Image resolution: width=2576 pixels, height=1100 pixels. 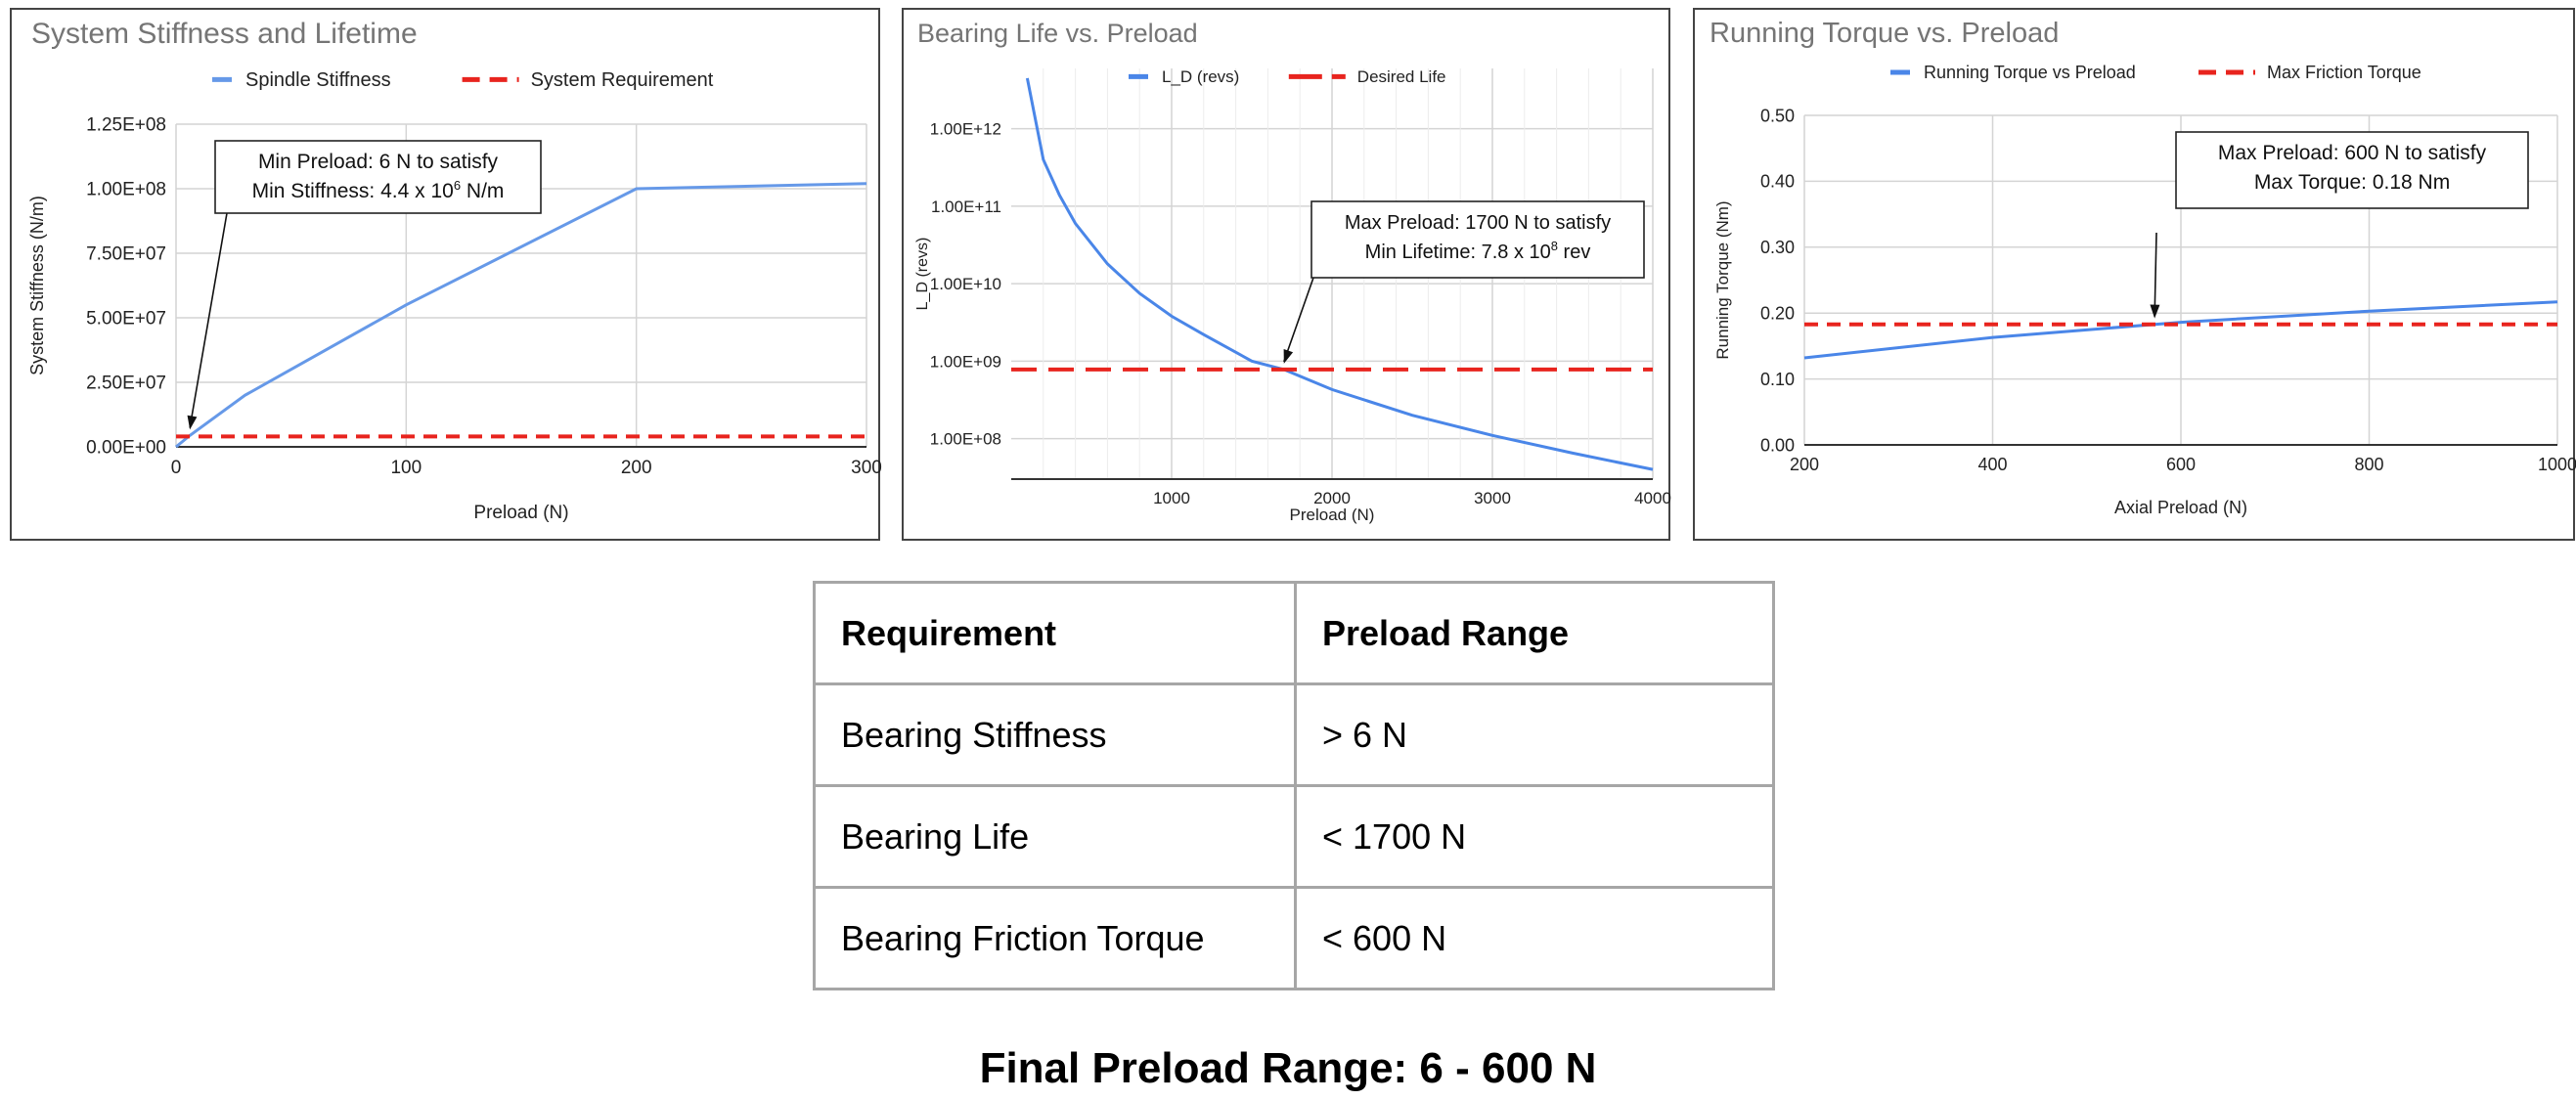 What do you see at coordinates (1055, 633) in the screenshot?
I see `table-header-requirement: Requirement` at bounding box center [1055, 633].